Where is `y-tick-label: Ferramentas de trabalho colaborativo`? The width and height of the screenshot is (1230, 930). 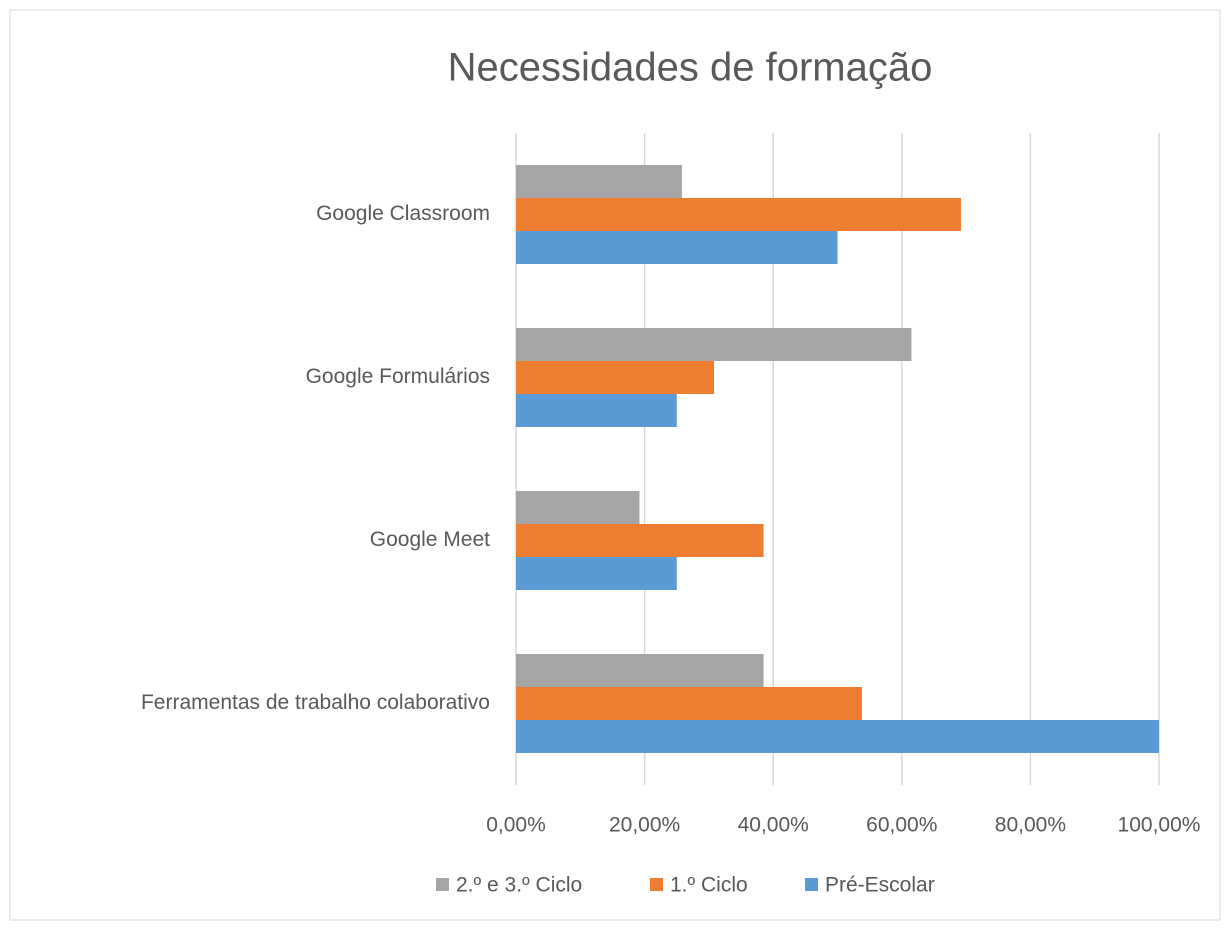
y-tick-label: Ferramentas de trabalho colaborativo is located at coordinates (315, 702).